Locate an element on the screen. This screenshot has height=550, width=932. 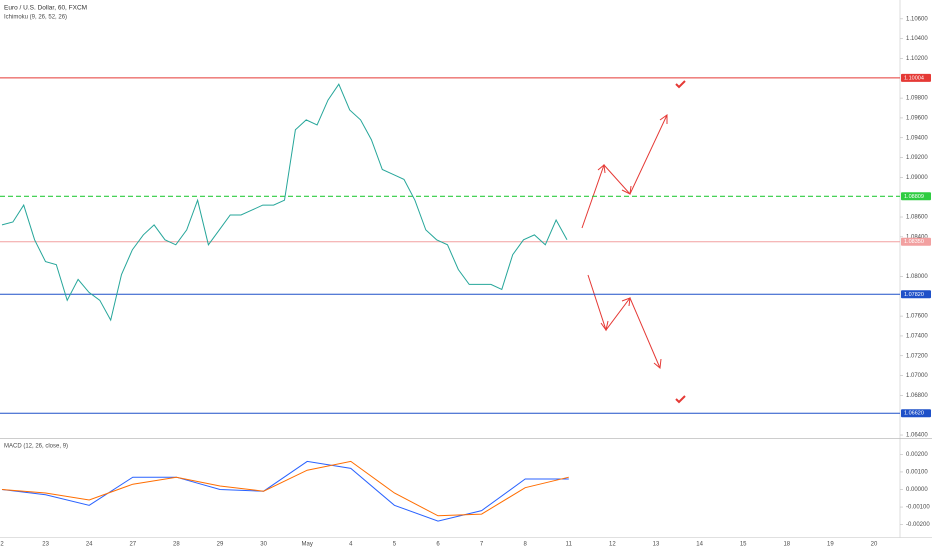
x-tick-label: 13 is located at coordinates (656, 545).